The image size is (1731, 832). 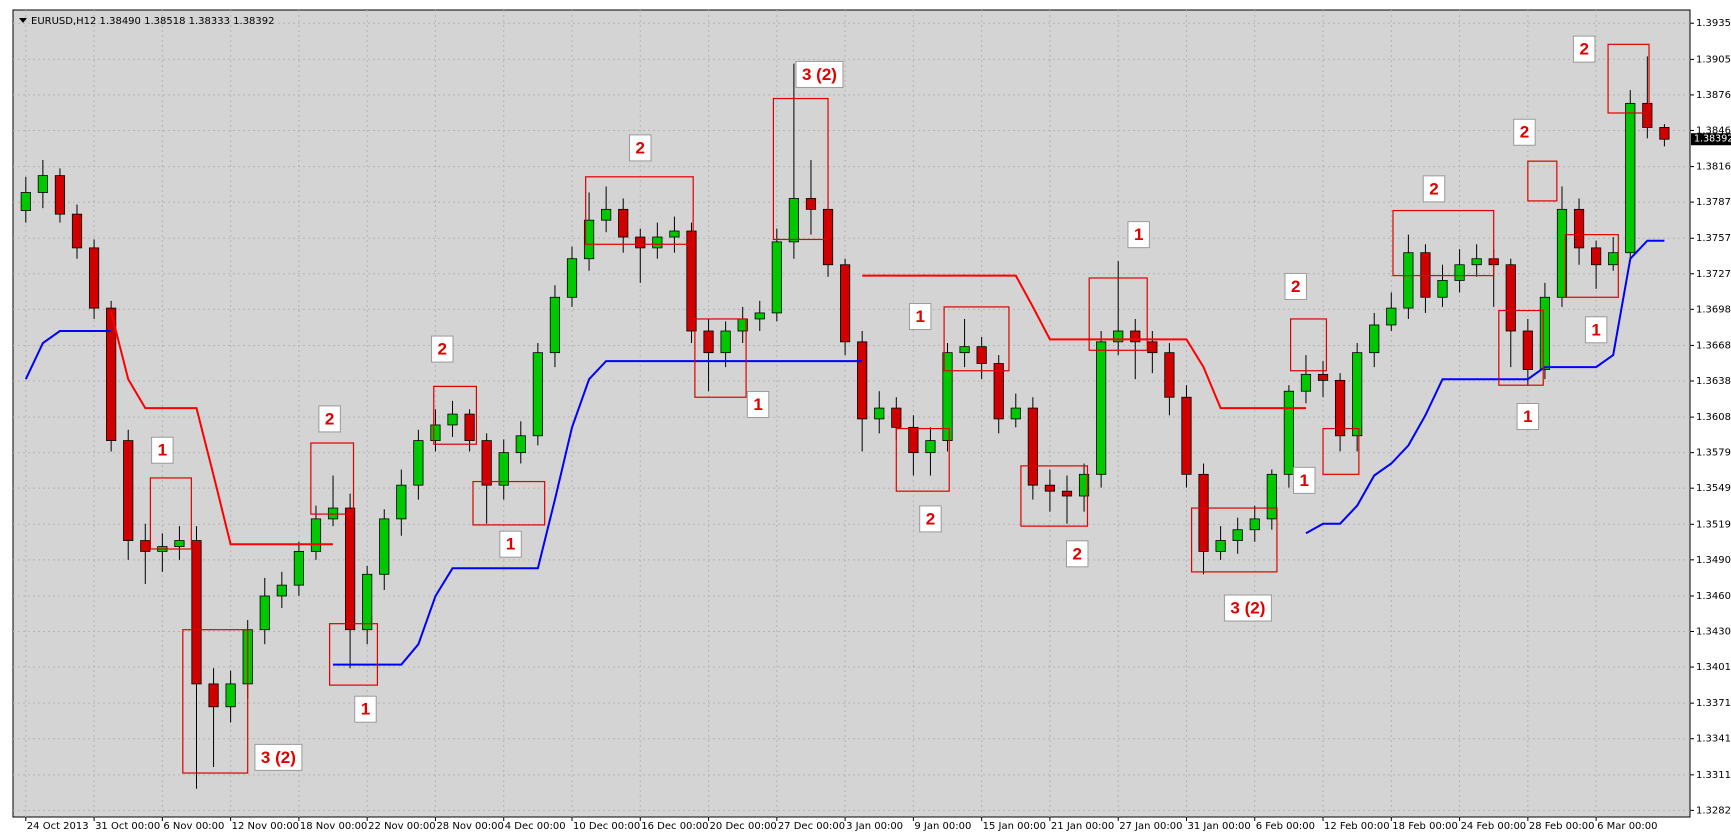 I want to click on y-tick-label: 1.34900, so click(x=1713, y=560).